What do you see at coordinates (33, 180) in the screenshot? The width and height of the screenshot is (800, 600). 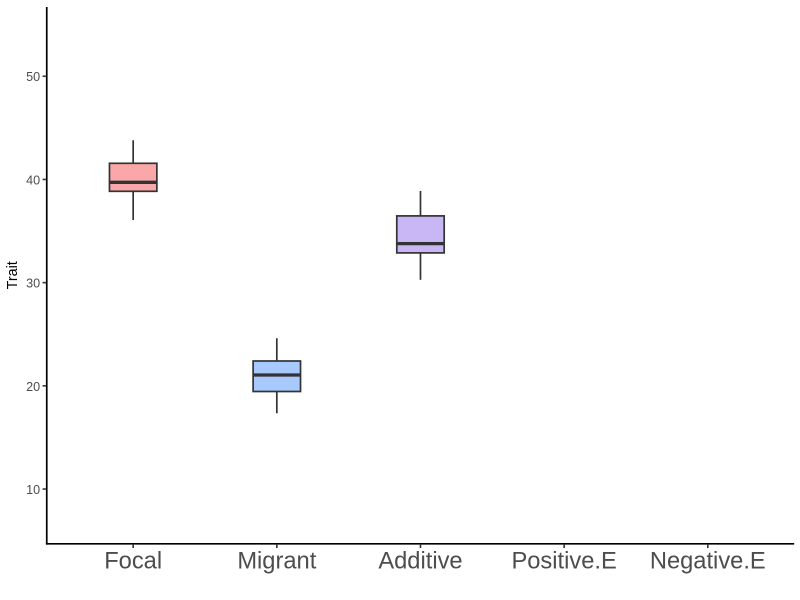 I see `svg-text: 40` at bounding box center [33, 180].